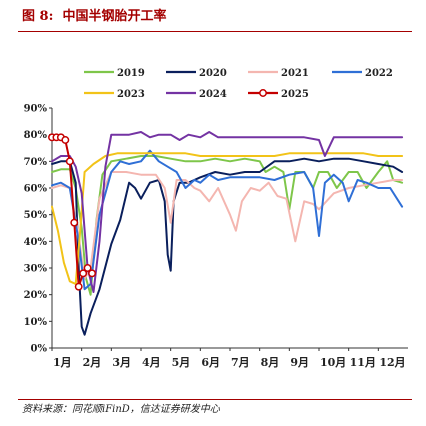  I want to click on x-tick-label: 2月, so click(92, 362).